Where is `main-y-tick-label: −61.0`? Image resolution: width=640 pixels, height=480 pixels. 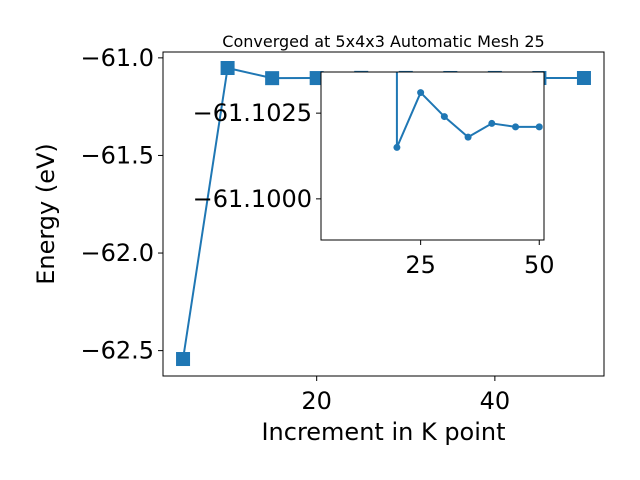
main-y-tick-label: −61.0 is located at coordinates (117, 58).